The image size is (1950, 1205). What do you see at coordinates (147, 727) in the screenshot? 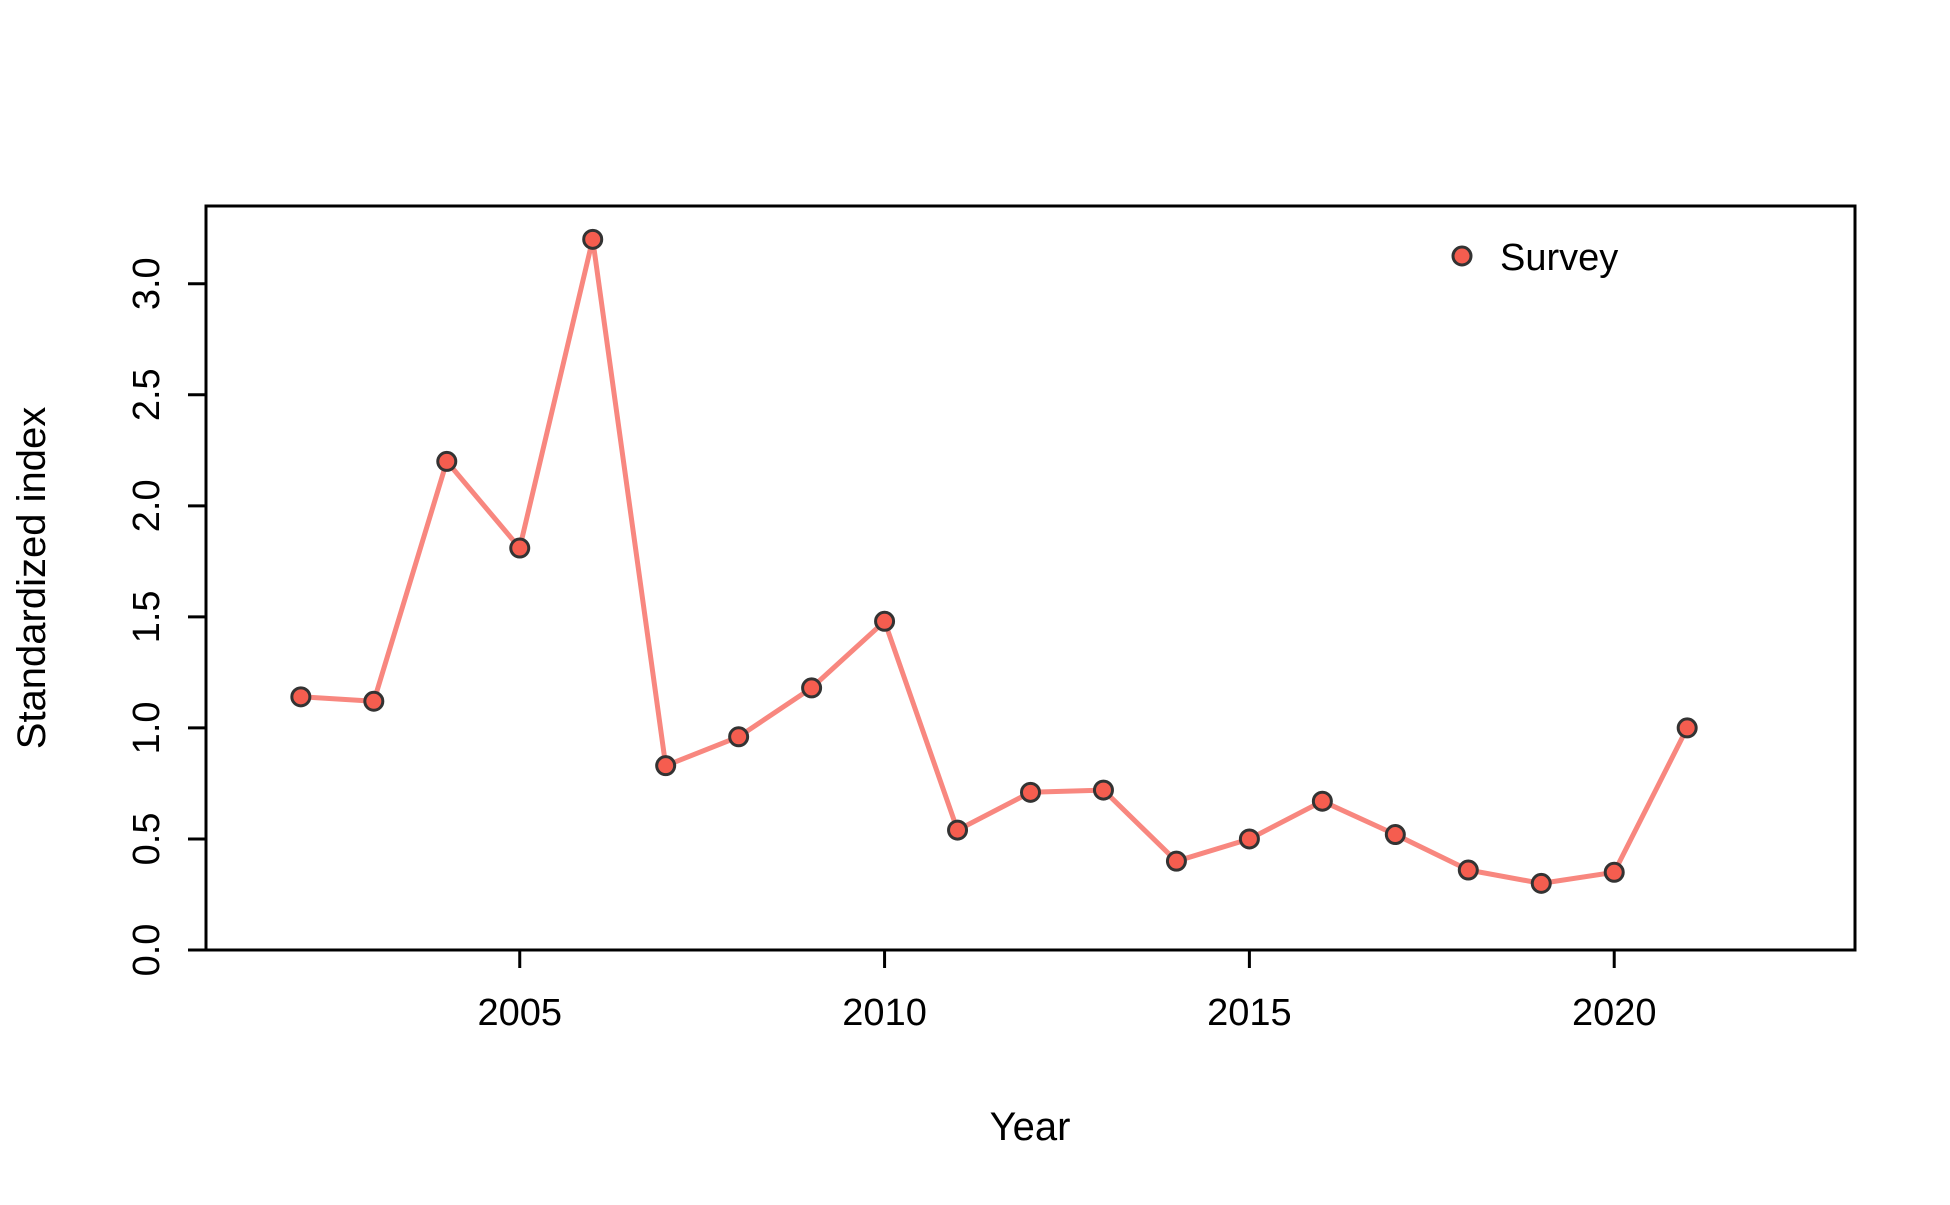
I see `y-tick-label: 1.0` at bounding box center [147, 727].